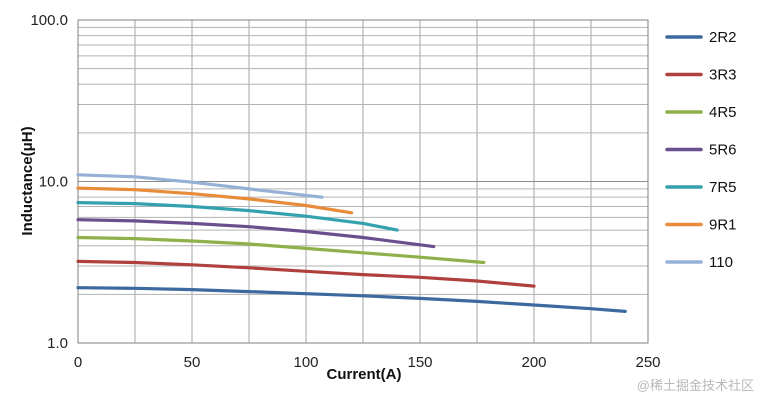 The image size is (760, 400). I want to click on legend-label-110: 110, so click(721, 262).